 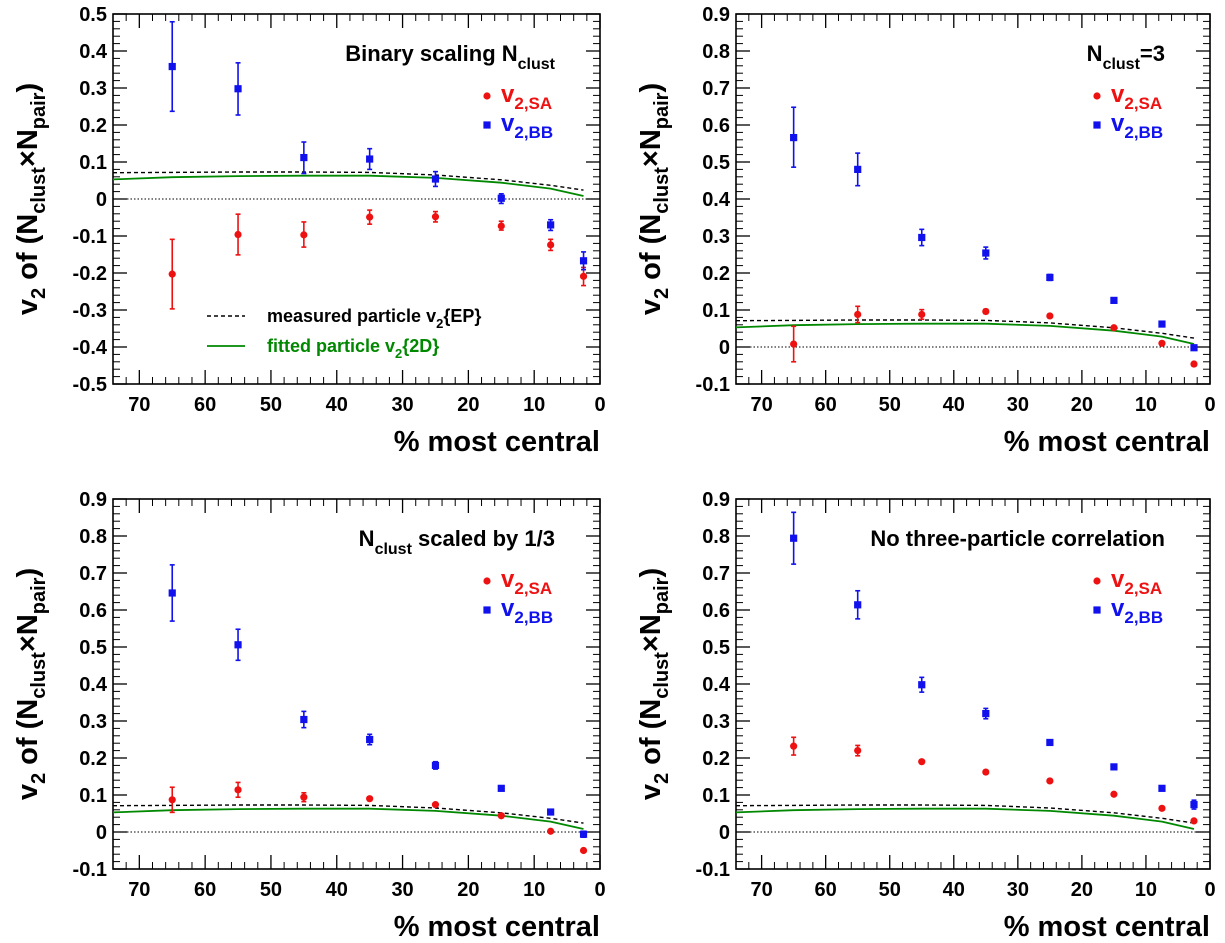 What do you see at coordinates (716, 759) in the screenshot?
I see `y-tick-label: 0.2` at bounding box center [716, 759].